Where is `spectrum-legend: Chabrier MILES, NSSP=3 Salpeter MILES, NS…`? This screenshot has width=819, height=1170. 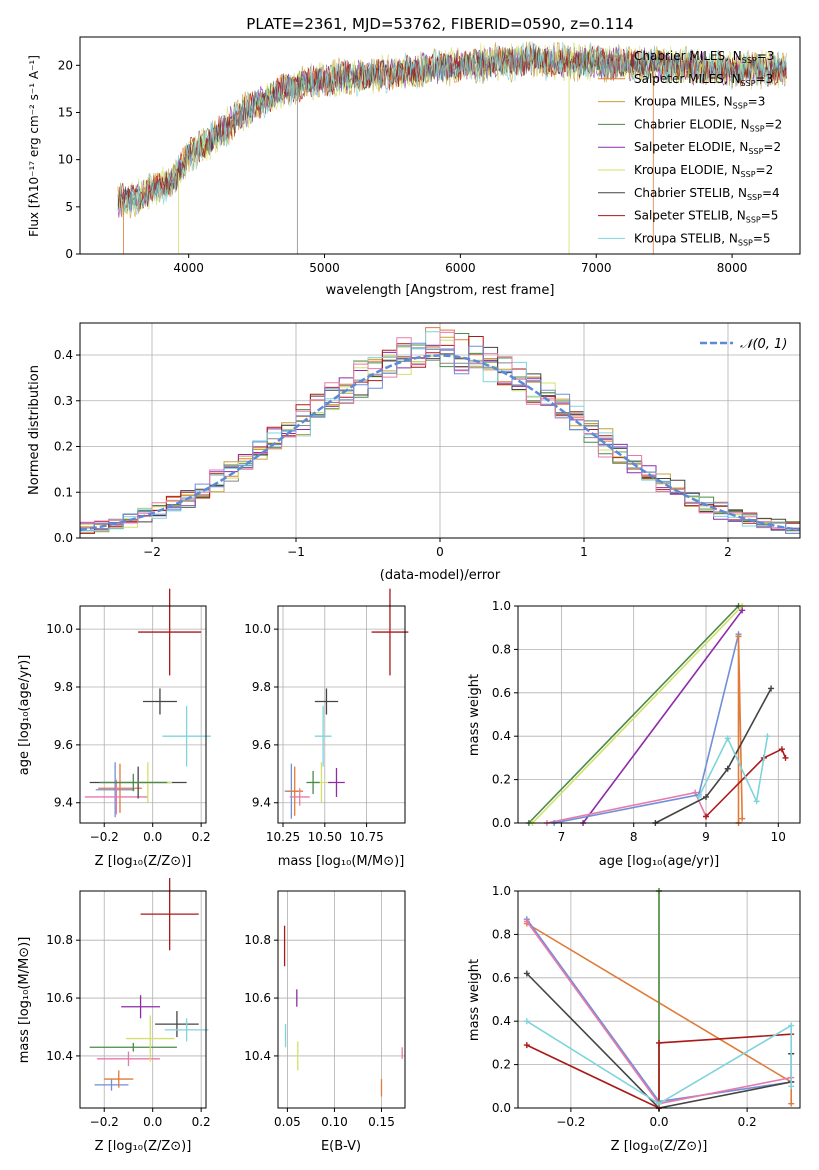
spectrum-legend: Chabrier MILES, NSSP=3 Salpeter MILES, NS… is located at coordinates (690, 148).